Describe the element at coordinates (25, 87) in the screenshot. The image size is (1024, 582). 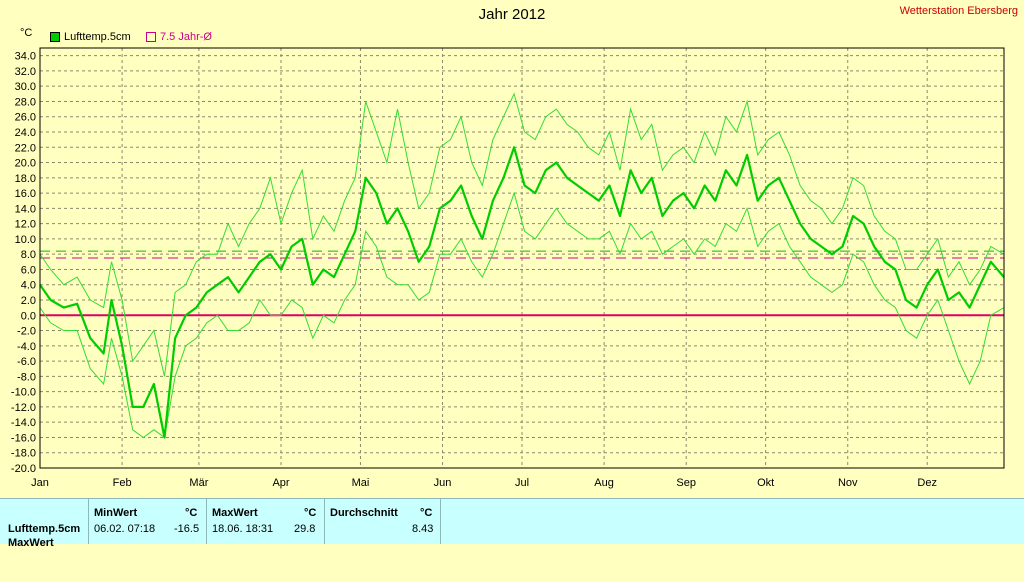
I see `y-tick-label: 30.0` at that location.